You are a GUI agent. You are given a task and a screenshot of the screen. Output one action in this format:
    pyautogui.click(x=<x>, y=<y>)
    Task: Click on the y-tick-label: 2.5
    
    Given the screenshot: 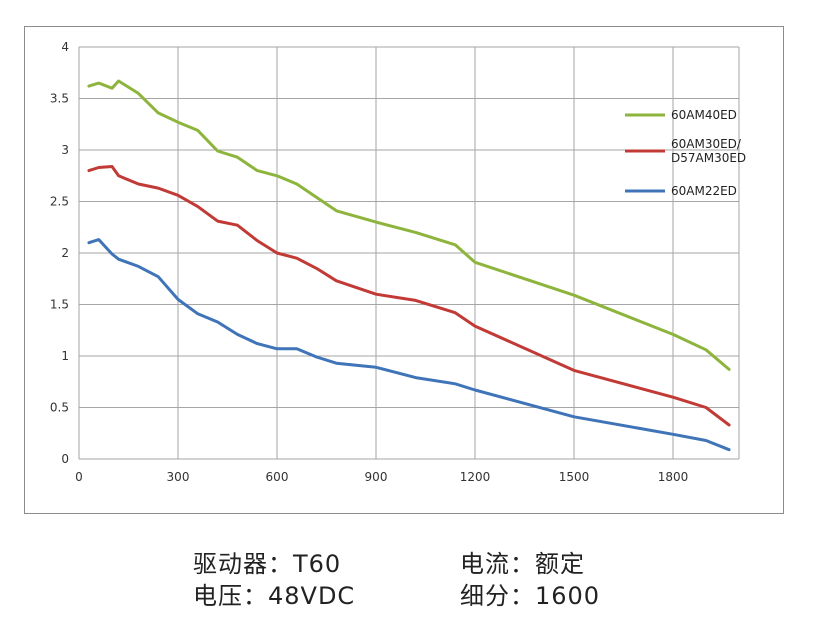 What is the action you would take?
    pyautogui.click(x=59, y=202)
    